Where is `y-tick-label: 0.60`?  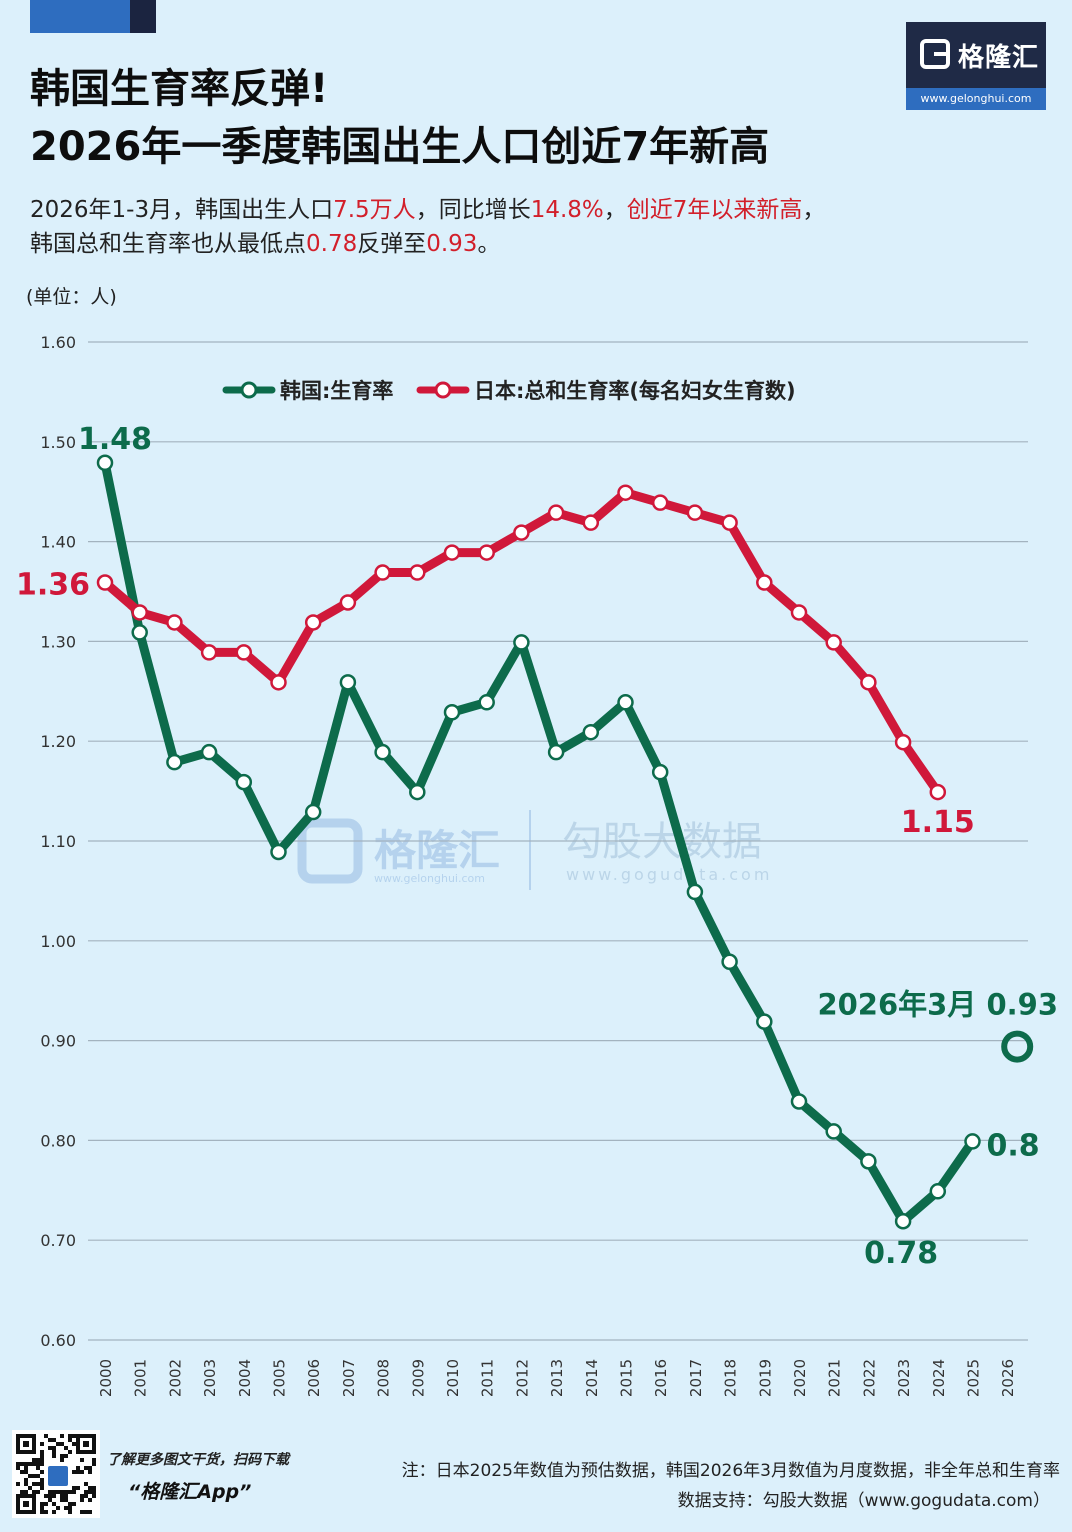
y-tick-label: 0.60 is located at coordinates (58, 1340).